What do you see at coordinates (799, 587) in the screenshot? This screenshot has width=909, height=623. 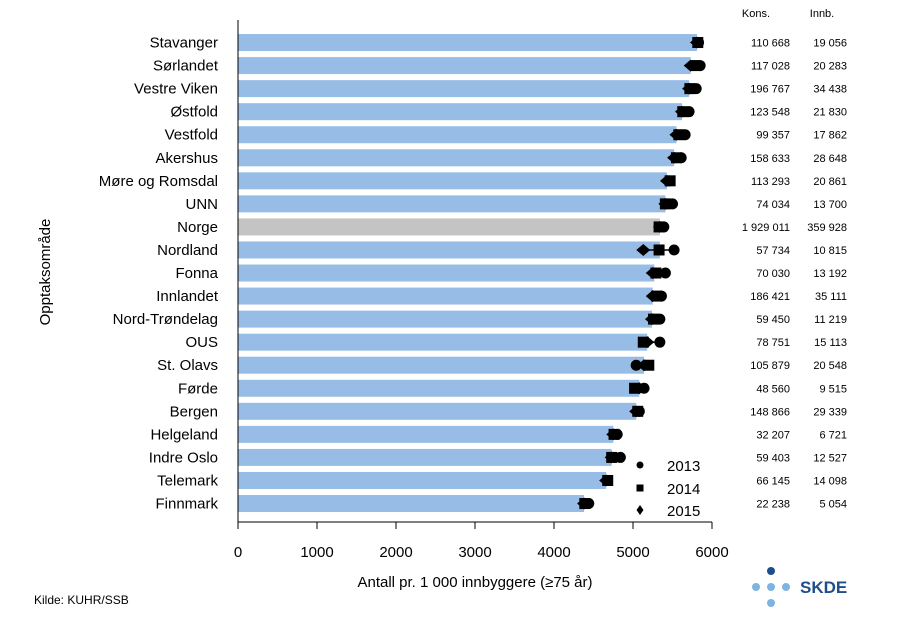 I see `skde-logo: SKDE` at bounding box center [799, 587].